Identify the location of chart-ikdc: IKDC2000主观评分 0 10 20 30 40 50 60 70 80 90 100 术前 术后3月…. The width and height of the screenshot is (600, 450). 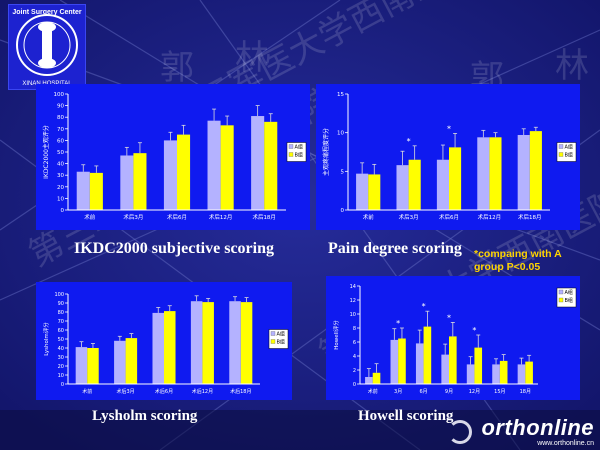
(174, 156).